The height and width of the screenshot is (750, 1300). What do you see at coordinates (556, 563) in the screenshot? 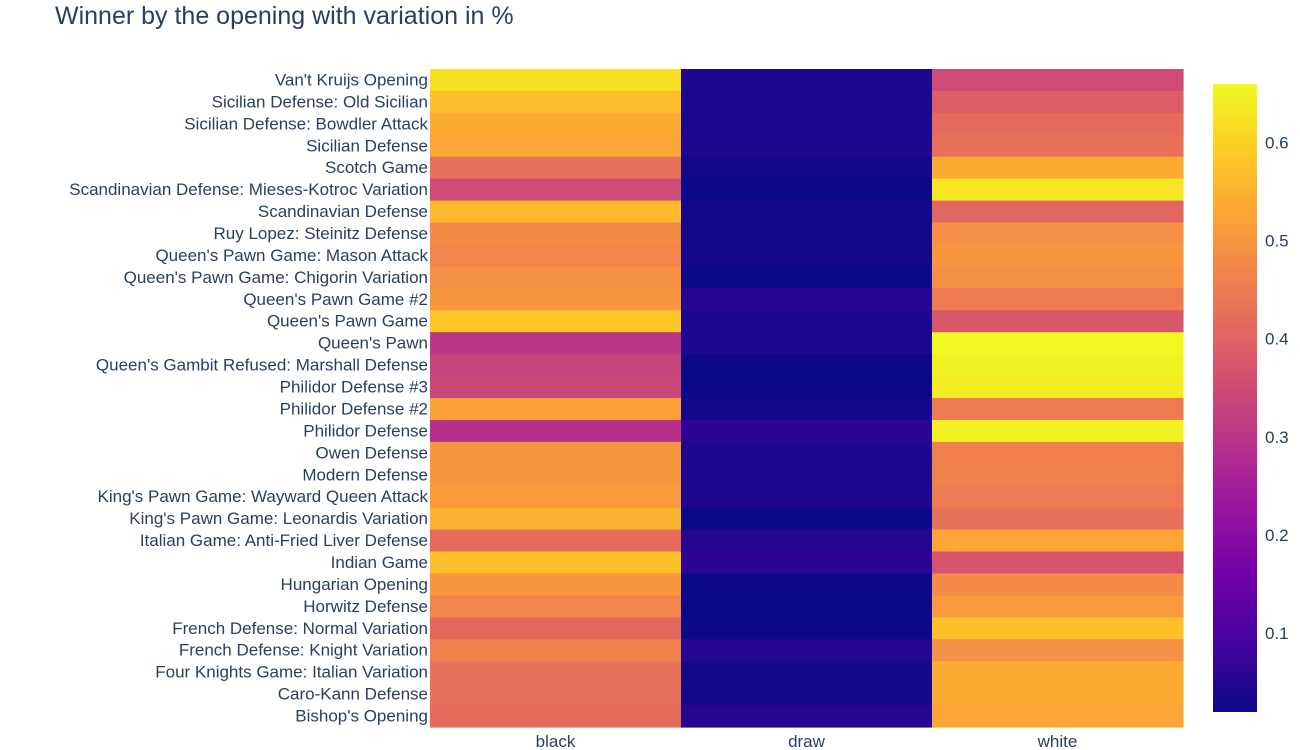
I see `heatmap-cell-indian-game-black` at bounding box center [556, 563].